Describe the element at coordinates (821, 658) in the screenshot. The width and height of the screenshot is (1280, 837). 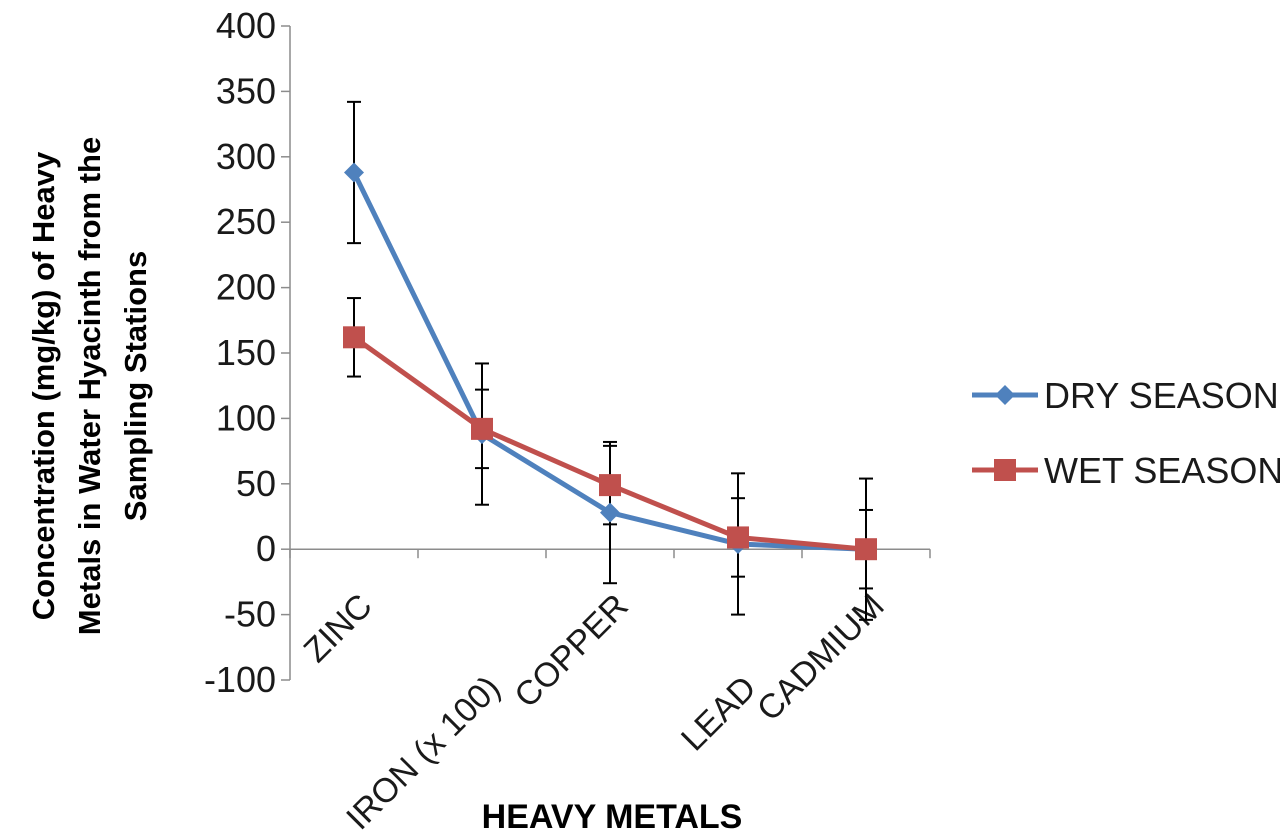
I see `x-tick-label: CADMIUM` at that location.